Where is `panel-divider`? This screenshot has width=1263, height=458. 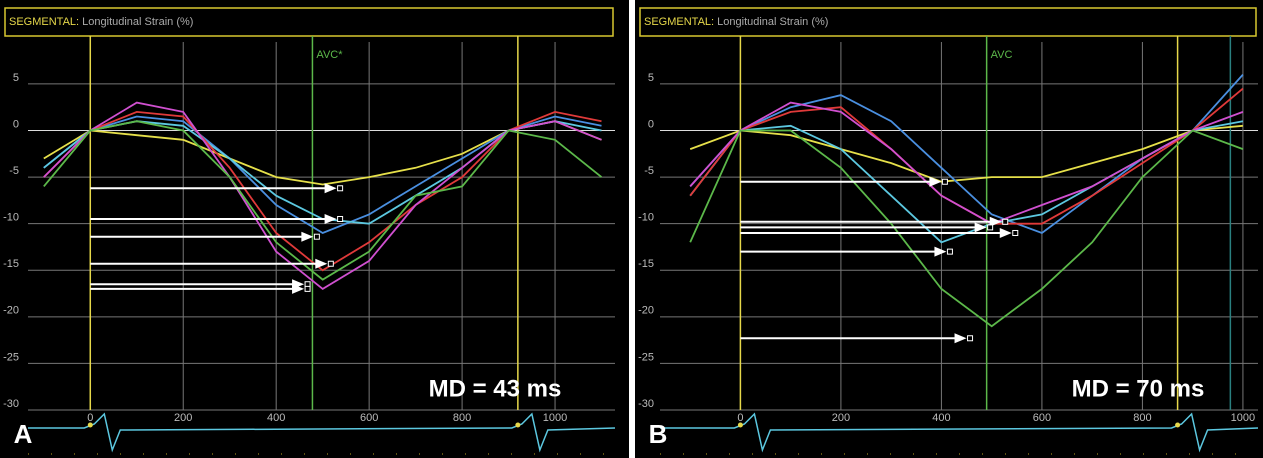 panel-divider is located at coordinates (632, 229).